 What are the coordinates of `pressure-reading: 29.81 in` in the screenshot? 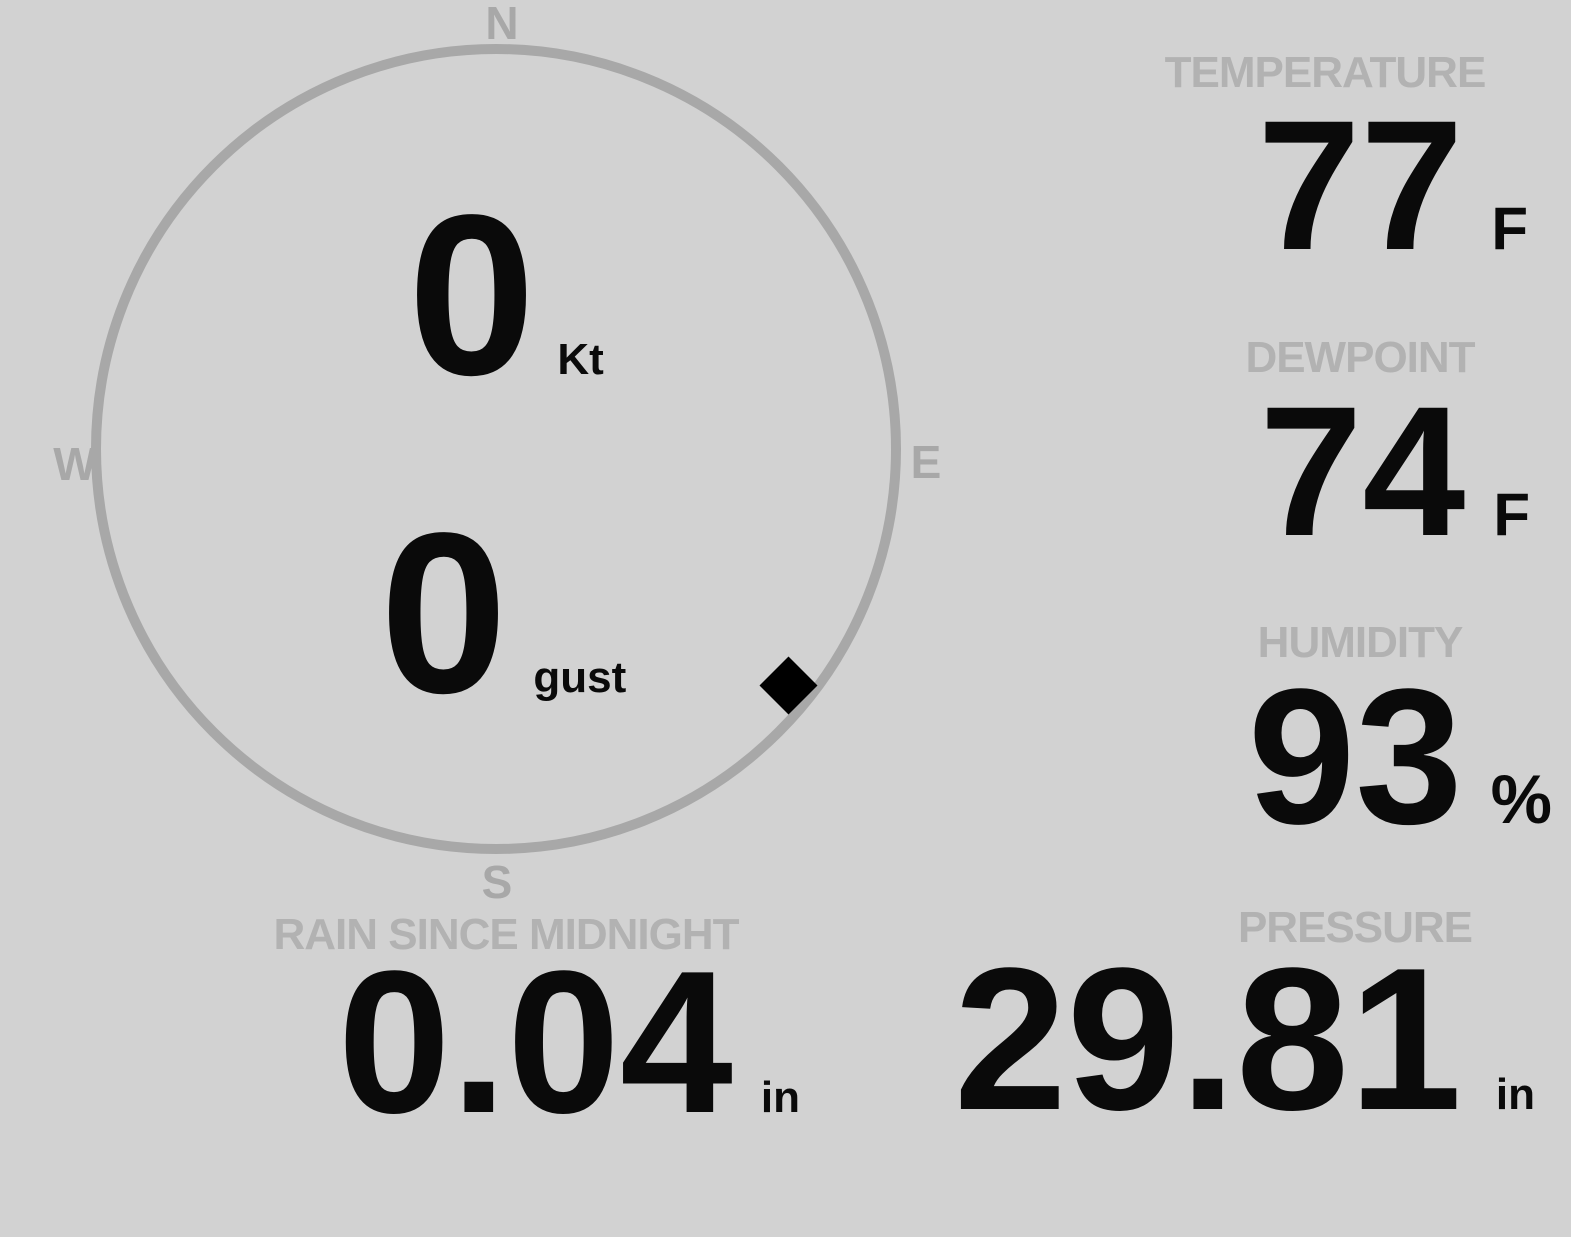 It's located at (1244, 1039).